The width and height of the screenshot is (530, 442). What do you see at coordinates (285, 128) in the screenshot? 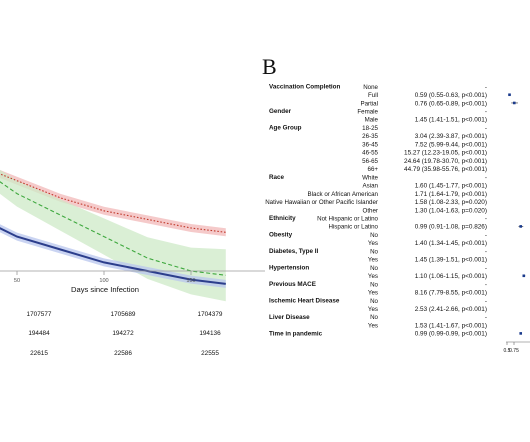
I see `forest-row-header: Age Group` at bounding box center [285, 128].